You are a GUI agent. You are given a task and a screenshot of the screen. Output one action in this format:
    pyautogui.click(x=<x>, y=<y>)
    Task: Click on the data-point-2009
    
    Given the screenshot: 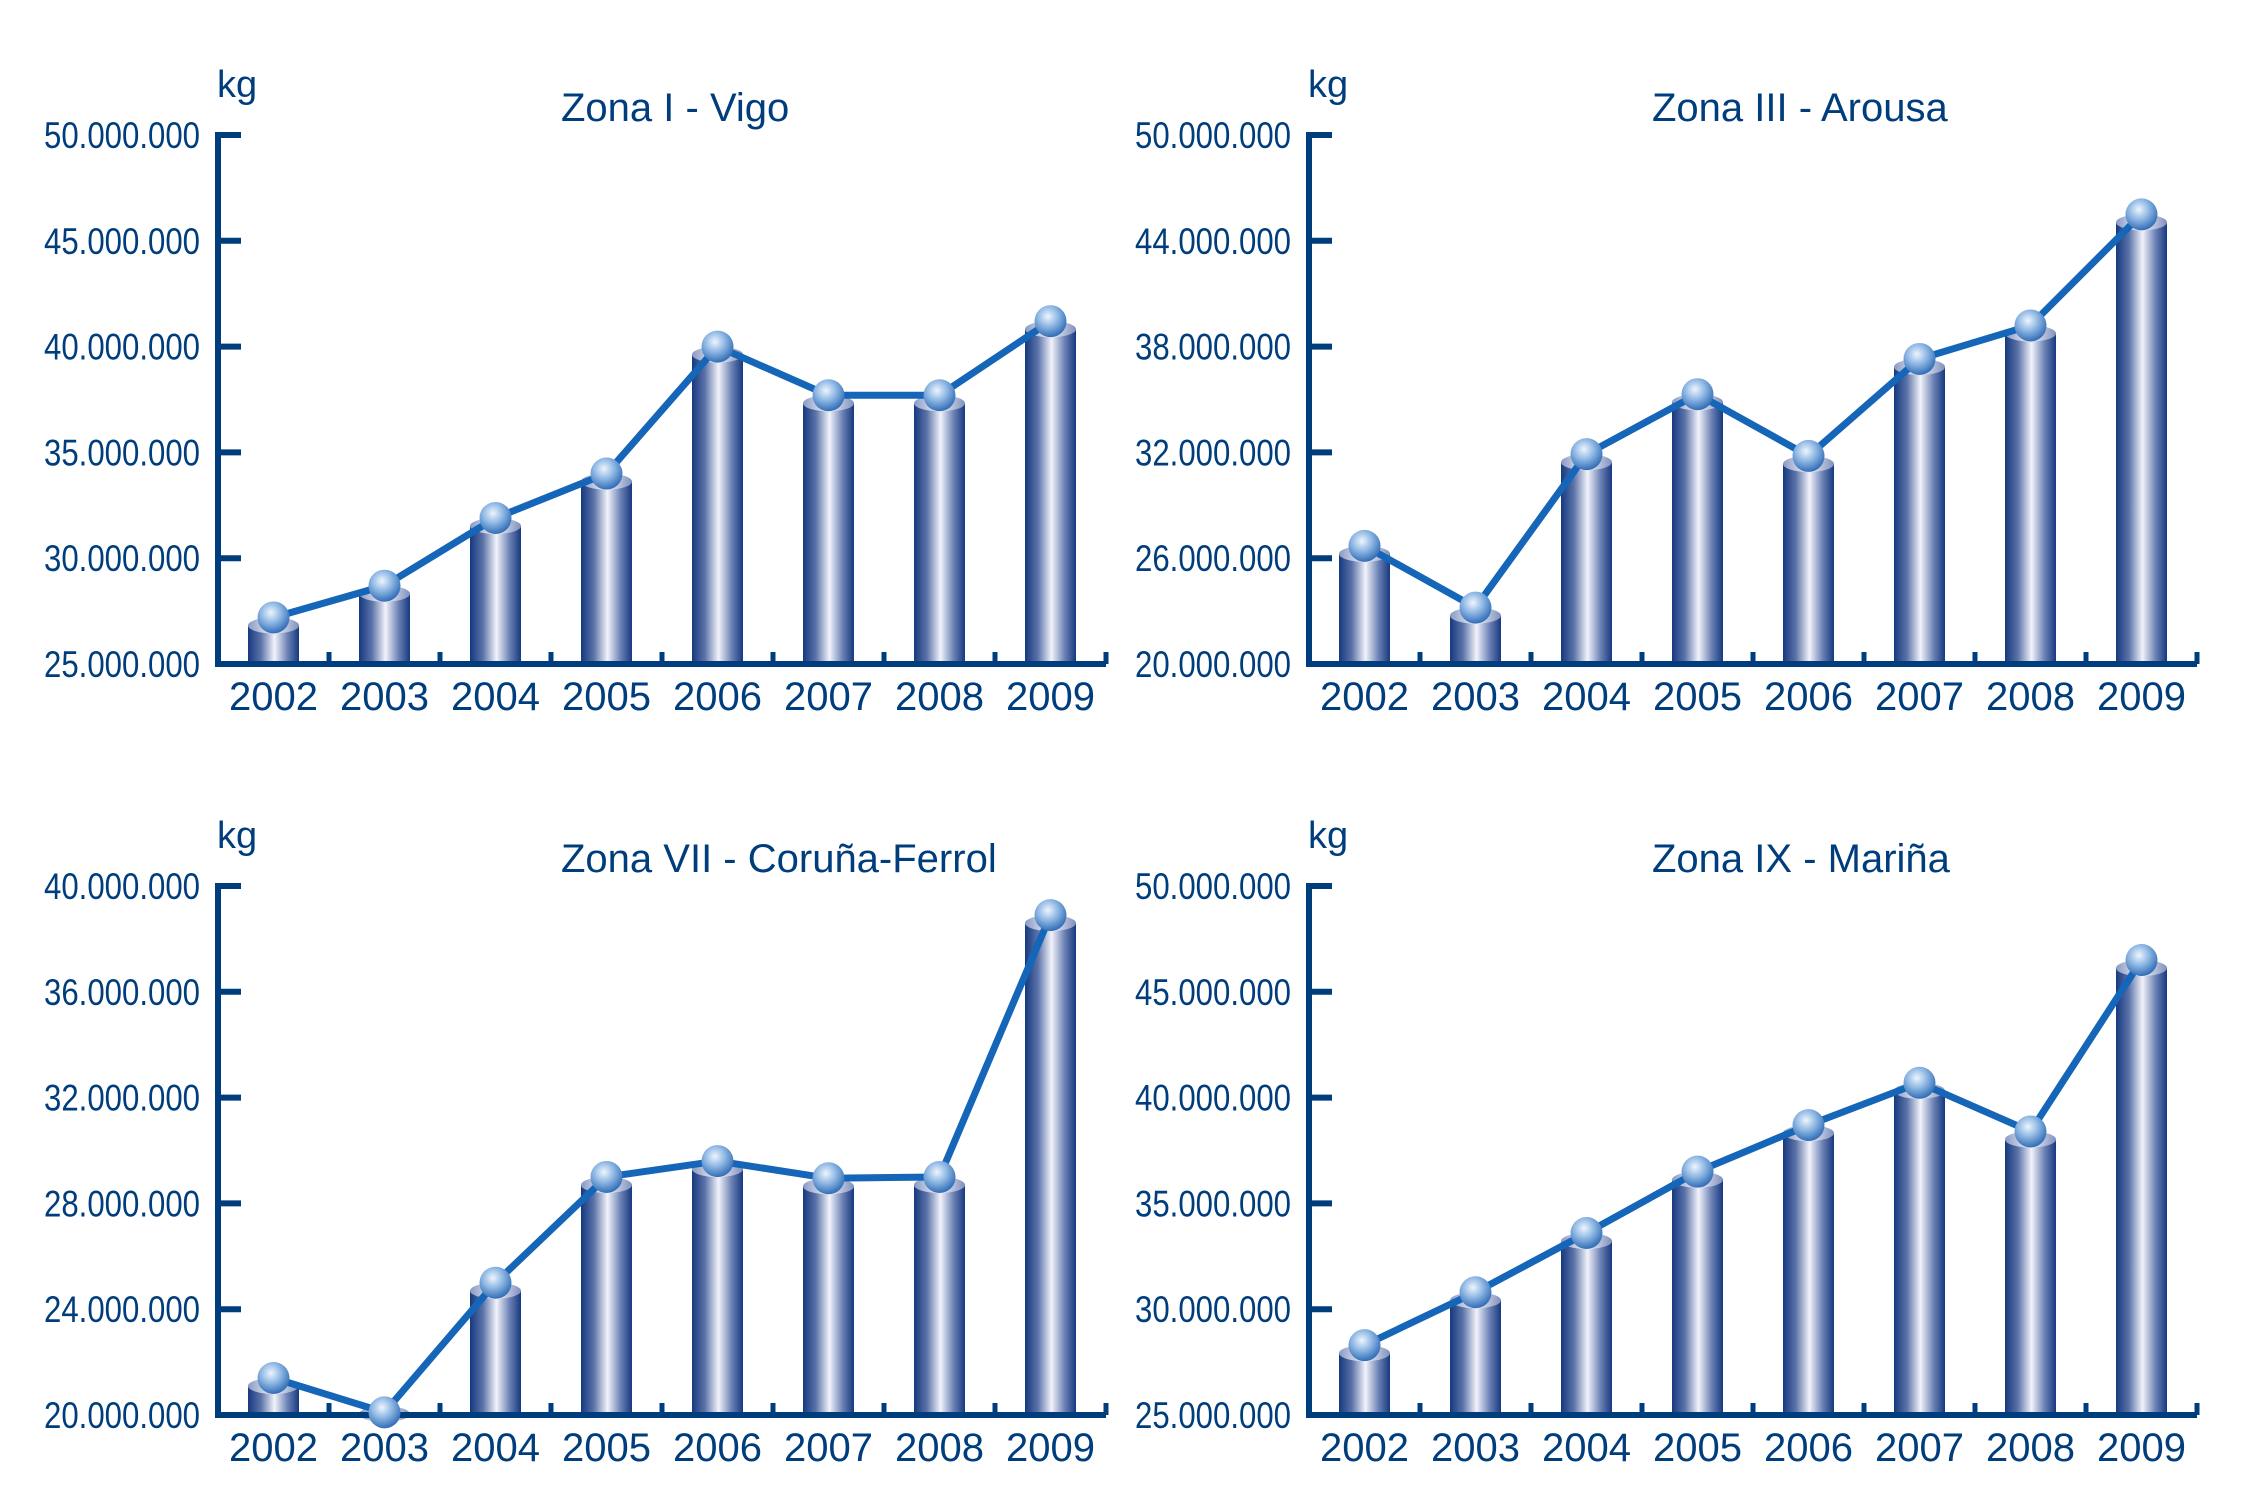 What is the action you would take?
    pyautogui.click(x=1050, y=915)
    